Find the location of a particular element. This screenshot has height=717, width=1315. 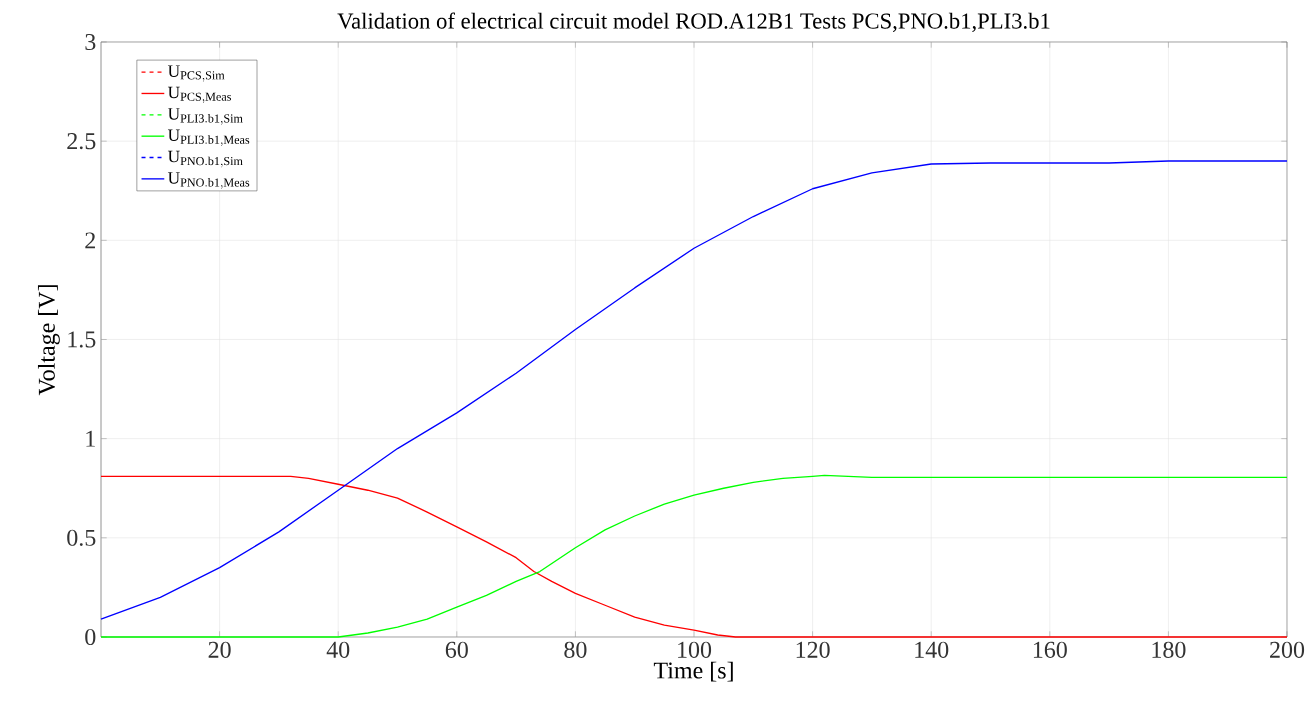

x-tick-label: 160 is located at coordinates (1050, 649).